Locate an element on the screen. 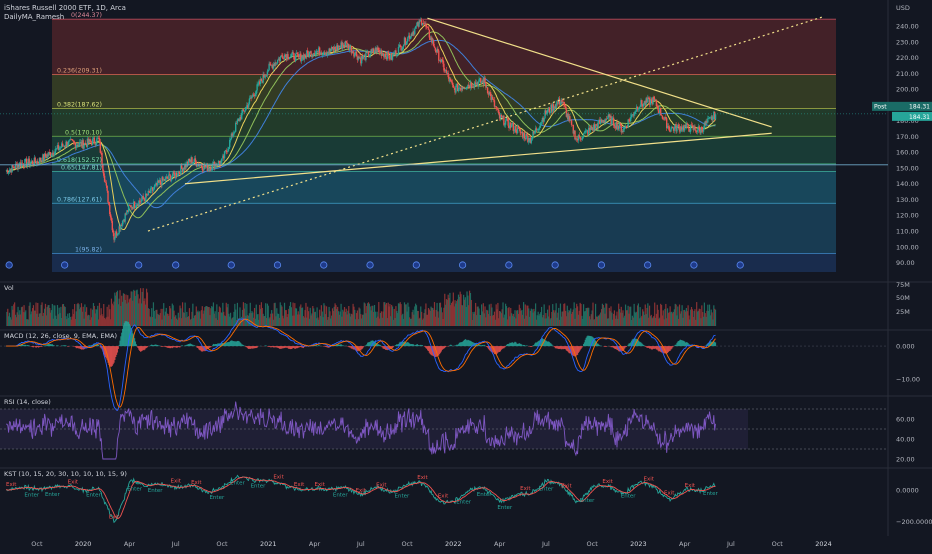 The width and height of the screenshot is (932, 554). time-tick-label: Oct is located at coordinates (222, 544).